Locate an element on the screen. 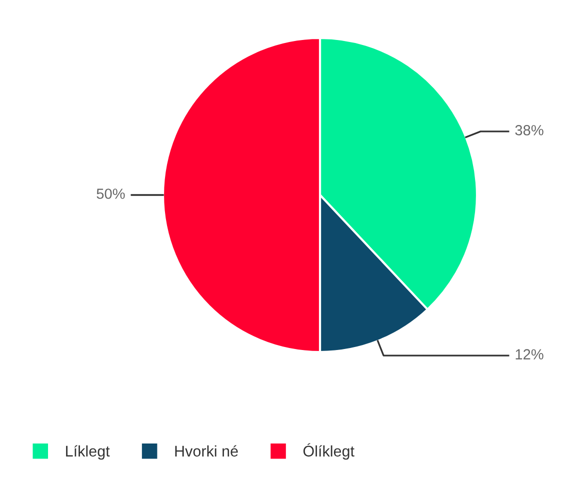  data-label: 12% is located at coordinates (530, 354).